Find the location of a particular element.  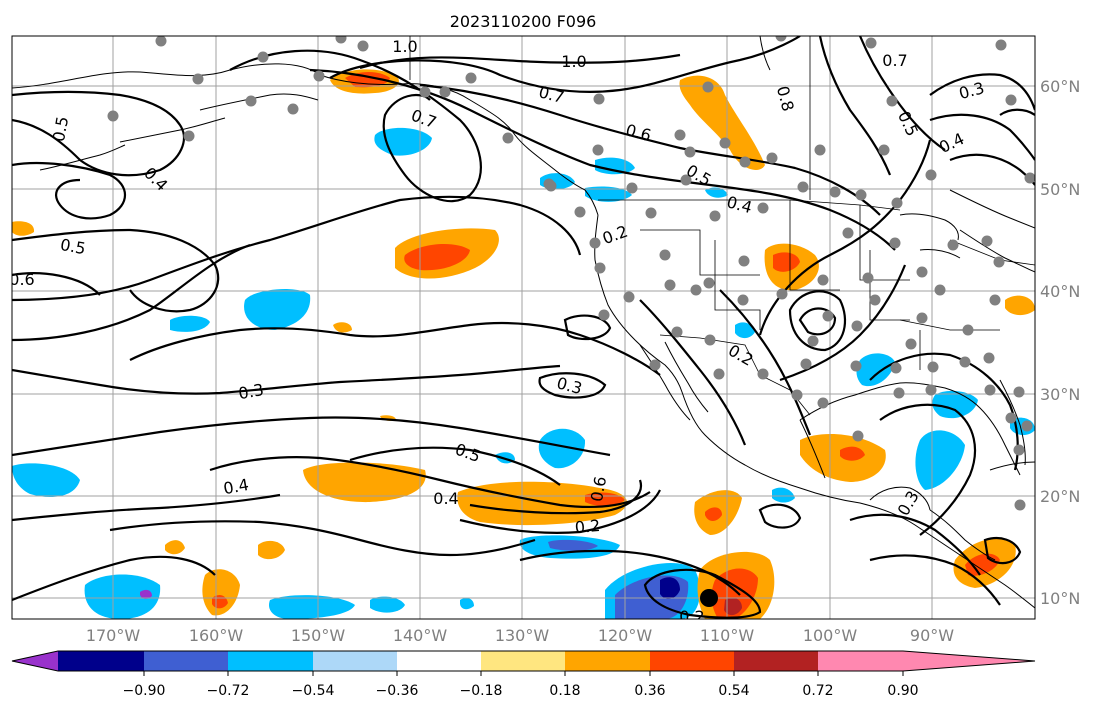

lon-label: 150°W is located at coordinates (318, 635).